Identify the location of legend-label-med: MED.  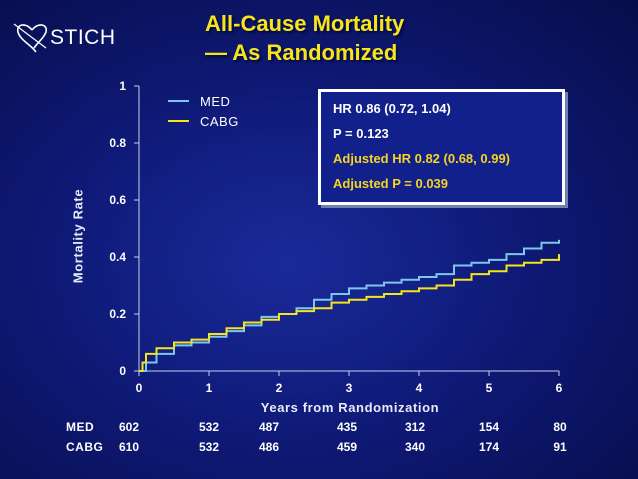
(215, 101).